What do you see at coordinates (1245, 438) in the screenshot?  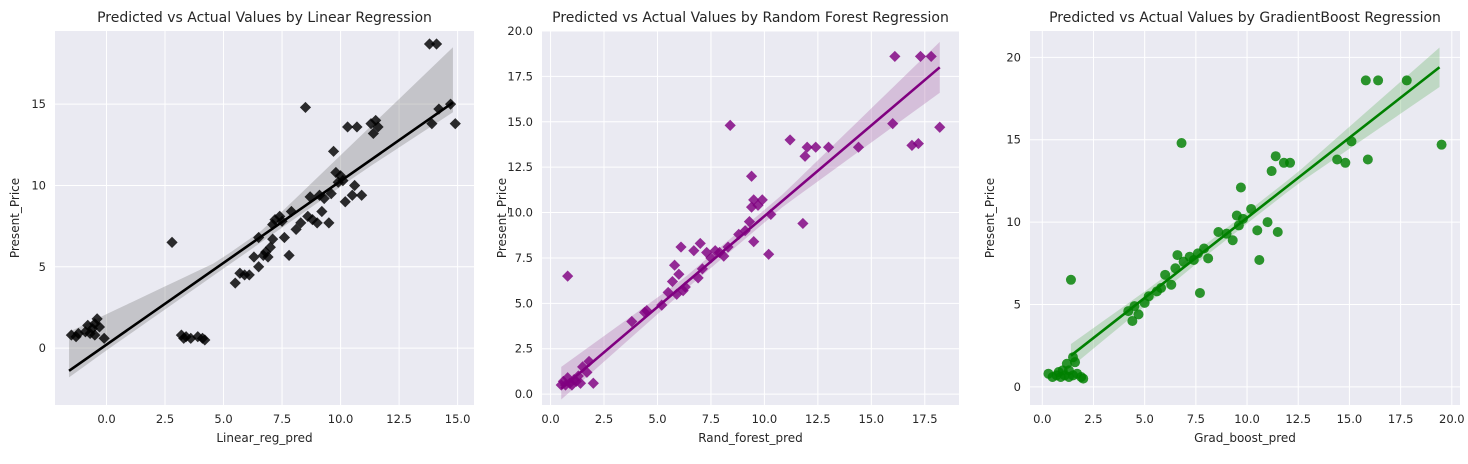 I see `x-axis-label: Grad_boost_pred` at bounding box center [1245, 438].